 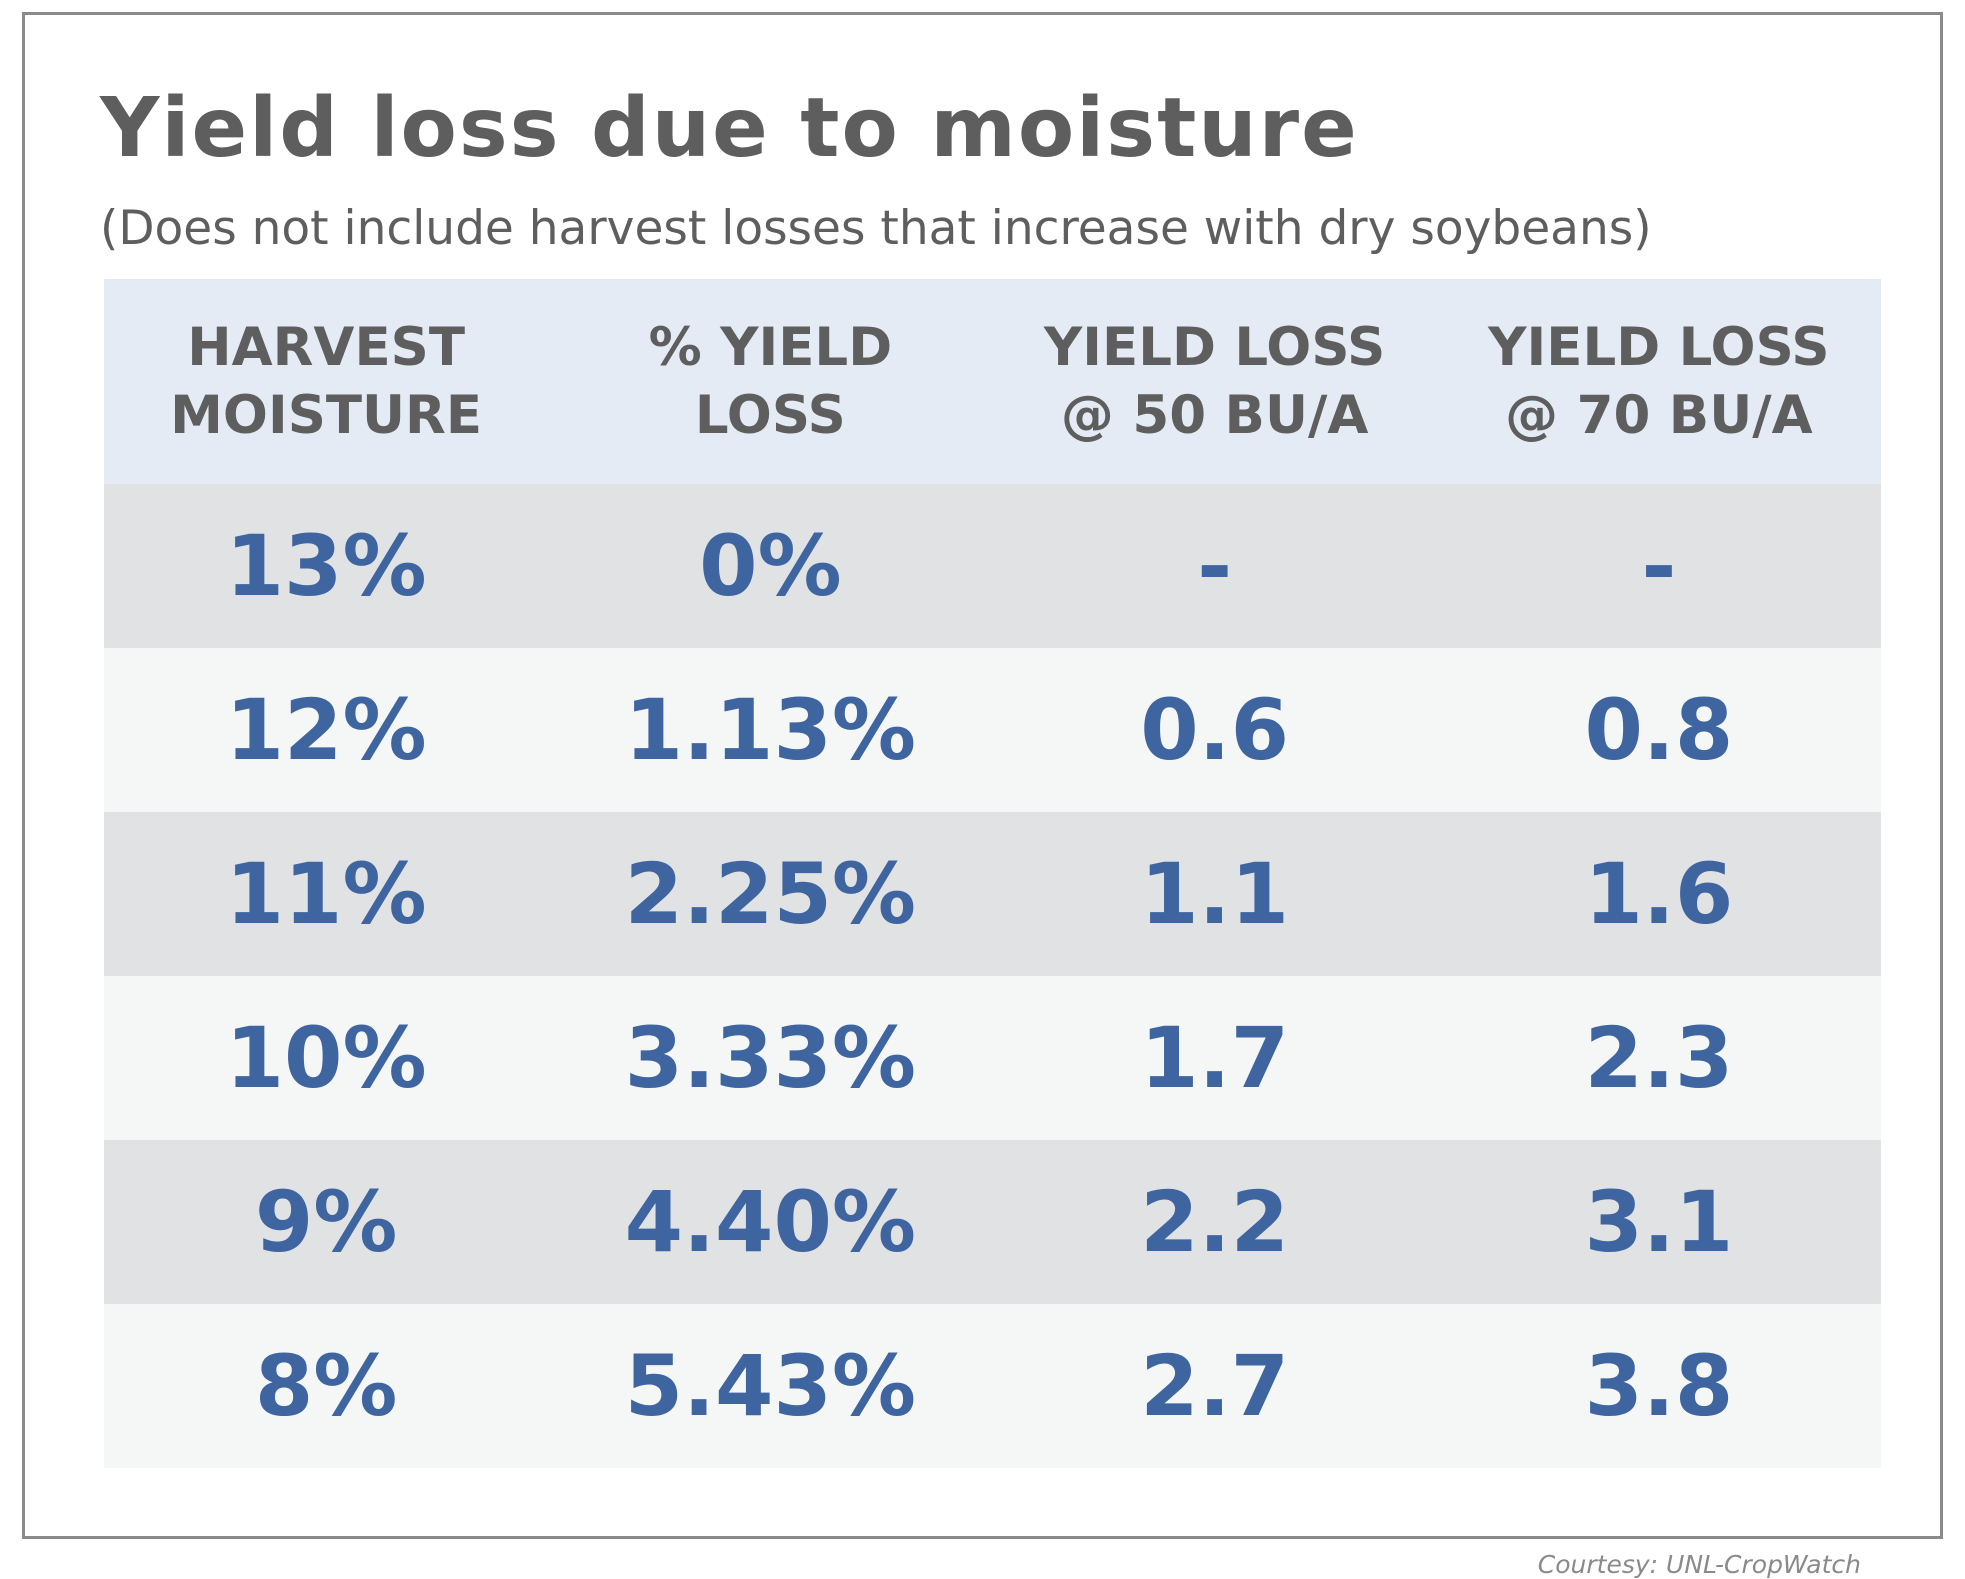 I want to click on table-cell-percent-yield-loss: 2.25%, so click(x=770, y=894).